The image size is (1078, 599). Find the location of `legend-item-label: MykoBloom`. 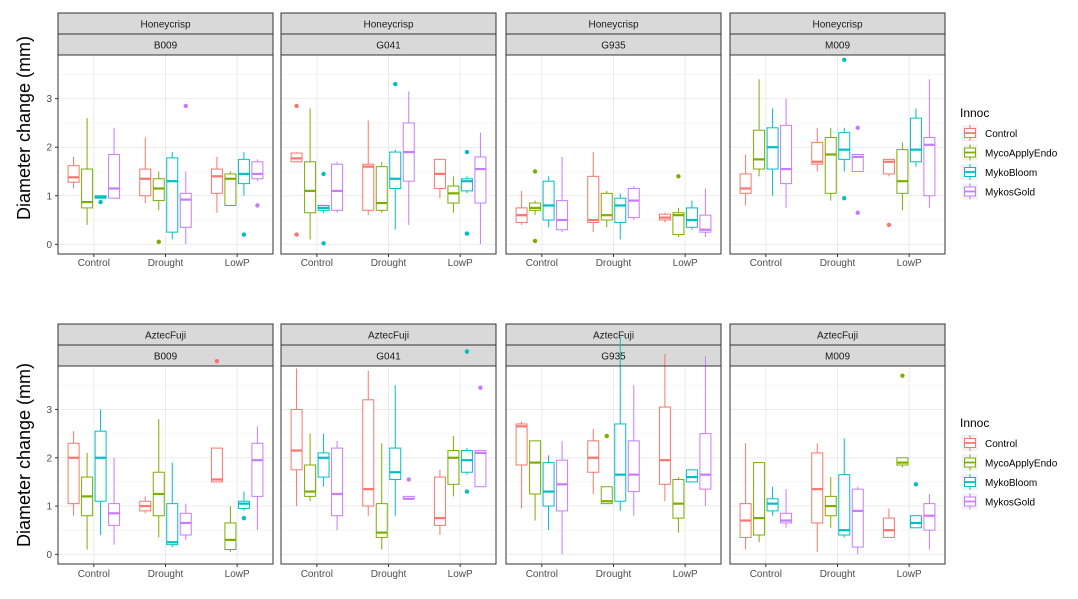

legend-item-label: MykoBloom is located at coordinates (1011, 173).